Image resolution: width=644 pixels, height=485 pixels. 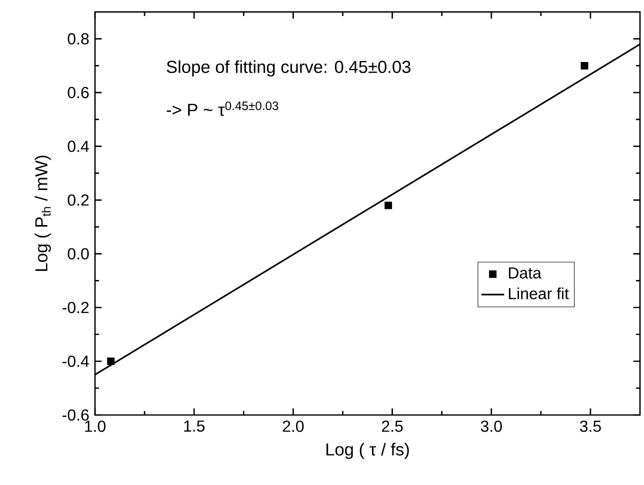 I want to click on x-tick-label: 1.5, so click(x=194, y=426).